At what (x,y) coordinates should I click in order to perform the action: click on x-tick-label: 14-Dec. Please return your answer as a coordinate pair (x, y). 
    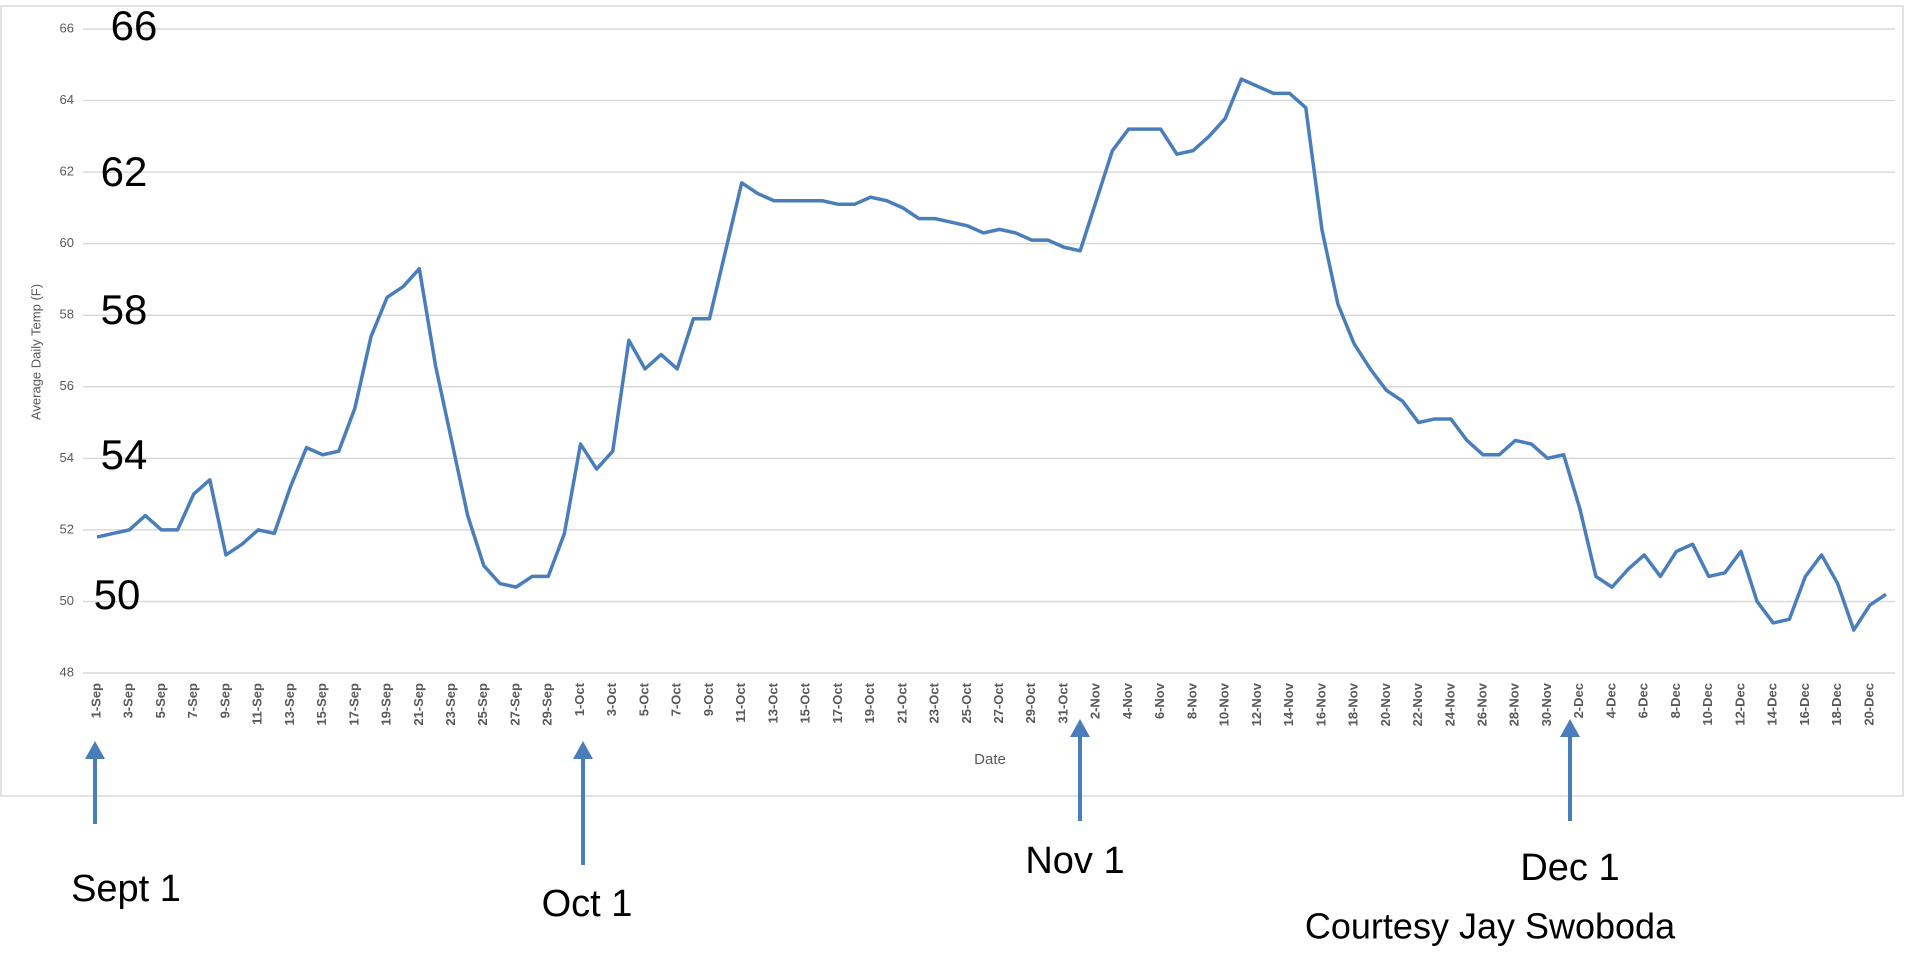
    Looking at the image, I should click on (1772, 704).